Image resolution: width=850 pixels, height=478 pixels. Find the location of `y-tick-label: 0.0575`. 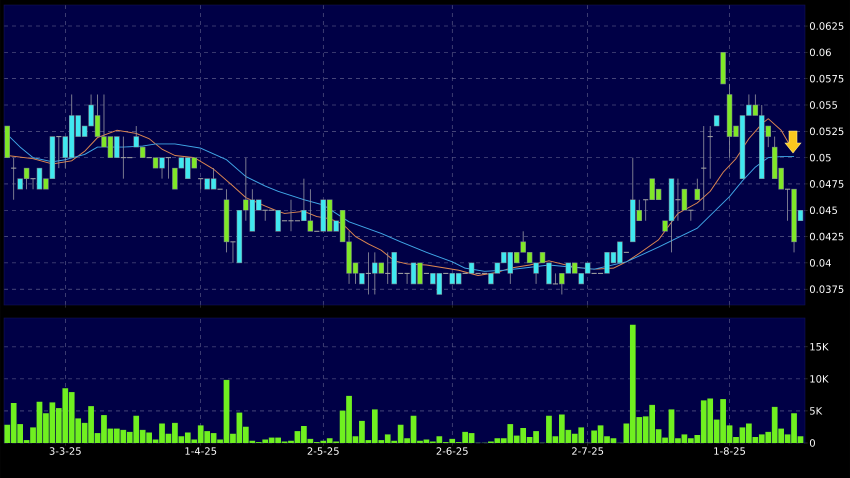

y-tick-label: 0.0575 is located at coordinates (827, 78).